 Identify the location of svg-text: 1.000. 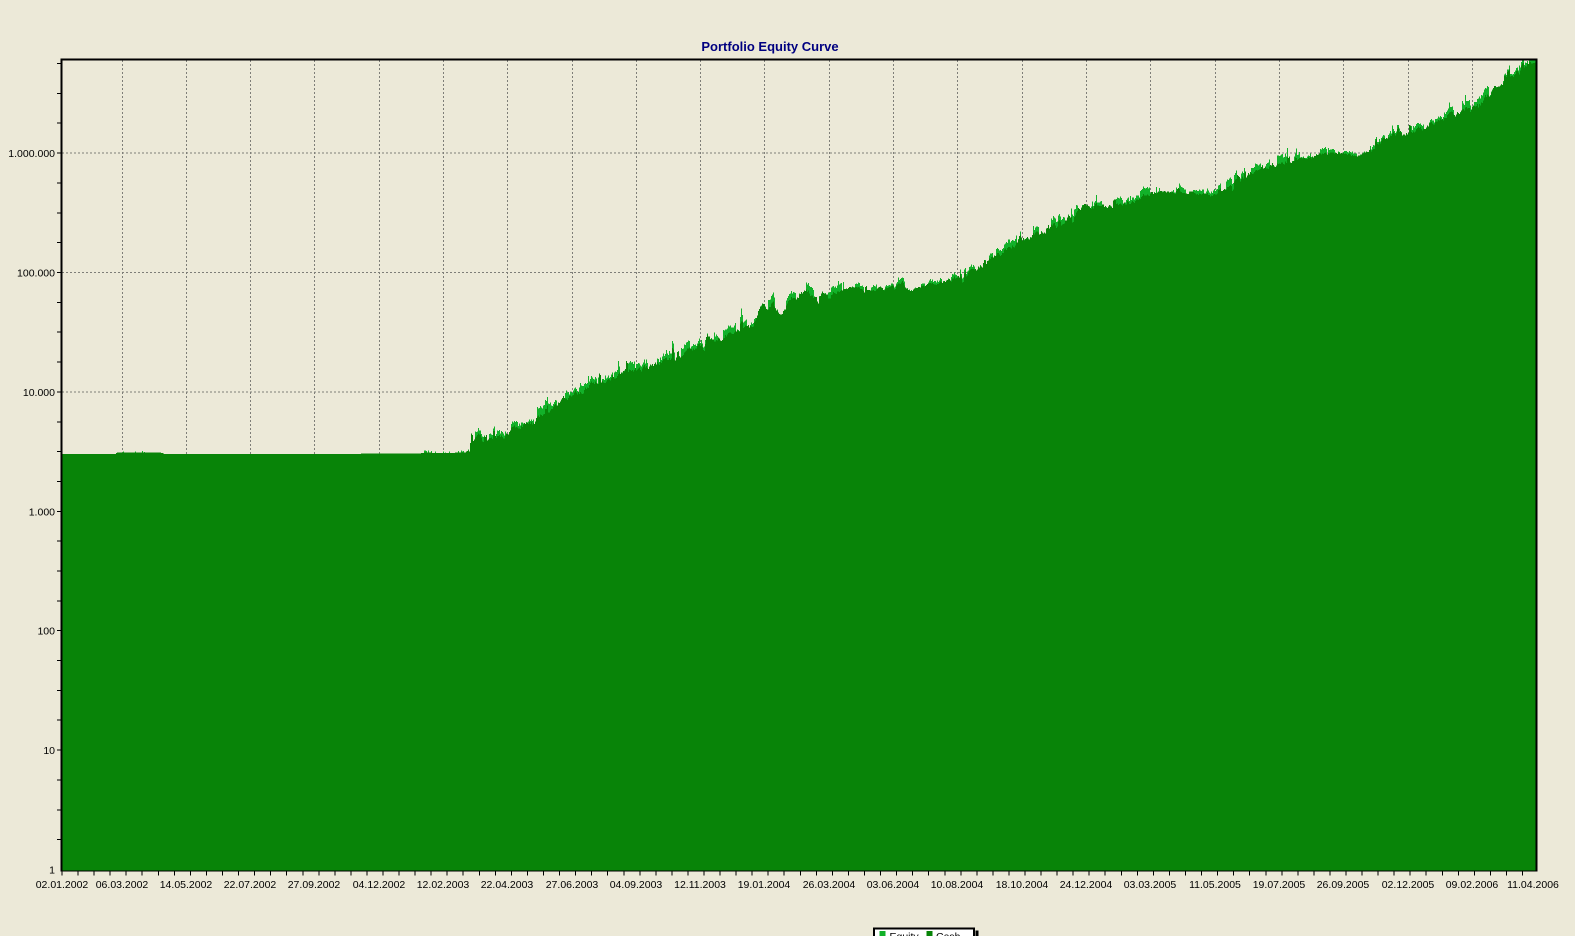
(42, 512).